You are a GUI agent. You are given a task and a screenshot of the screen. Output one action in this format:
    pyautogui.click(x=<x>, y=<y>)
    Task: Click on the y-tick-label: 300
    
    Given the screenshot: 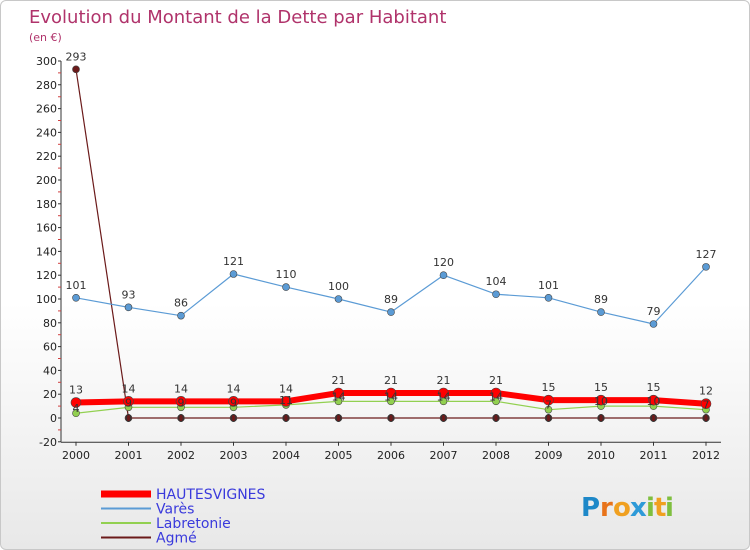 What is the action you would take?
    pyautogui.click(x=46, y=61)
    